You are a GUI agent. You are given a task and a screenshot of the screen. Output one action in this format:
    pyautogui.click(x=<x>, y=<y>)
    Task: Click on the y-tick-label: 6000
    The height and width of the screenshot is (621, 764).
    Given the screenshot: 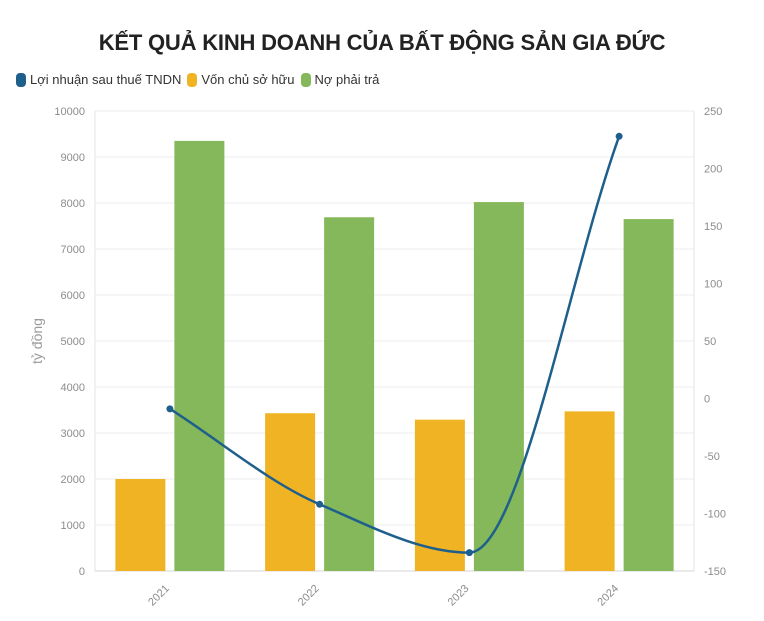 What is the action you would take?
    pyautogui.click(x=73, y=296)
    